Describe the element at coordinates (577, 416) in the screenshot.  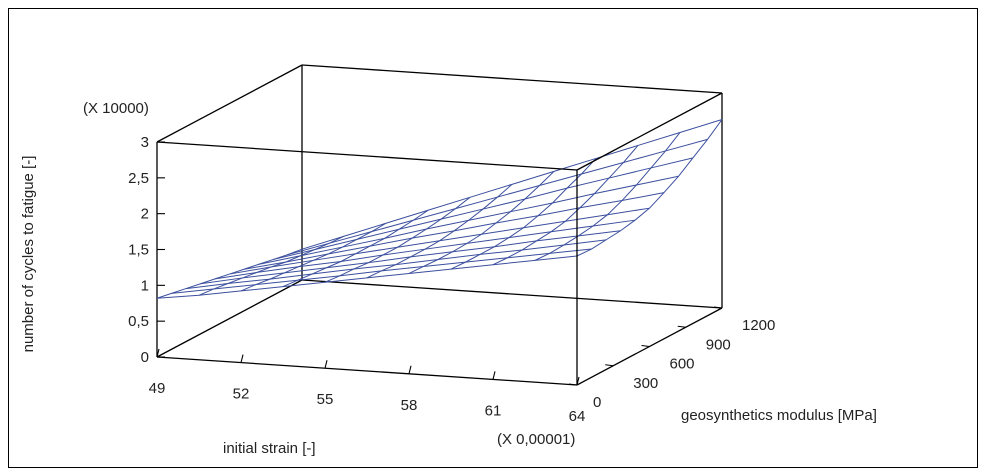
I see `x-tick-label: 64` at that location.